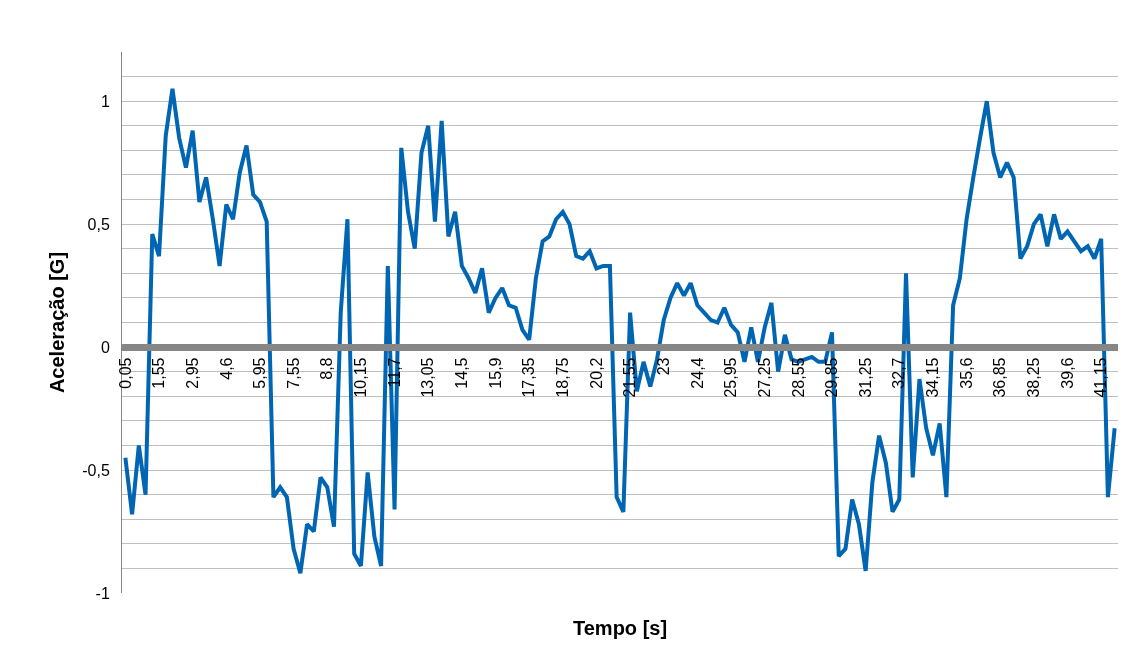 Image resolution: width=1136 pixels, height=646 pixels. What do you see at coordinates (56, 322) in the screenshot?
I see `y-axis-title: Aceleração [G]` at bounding box center [56, 322].